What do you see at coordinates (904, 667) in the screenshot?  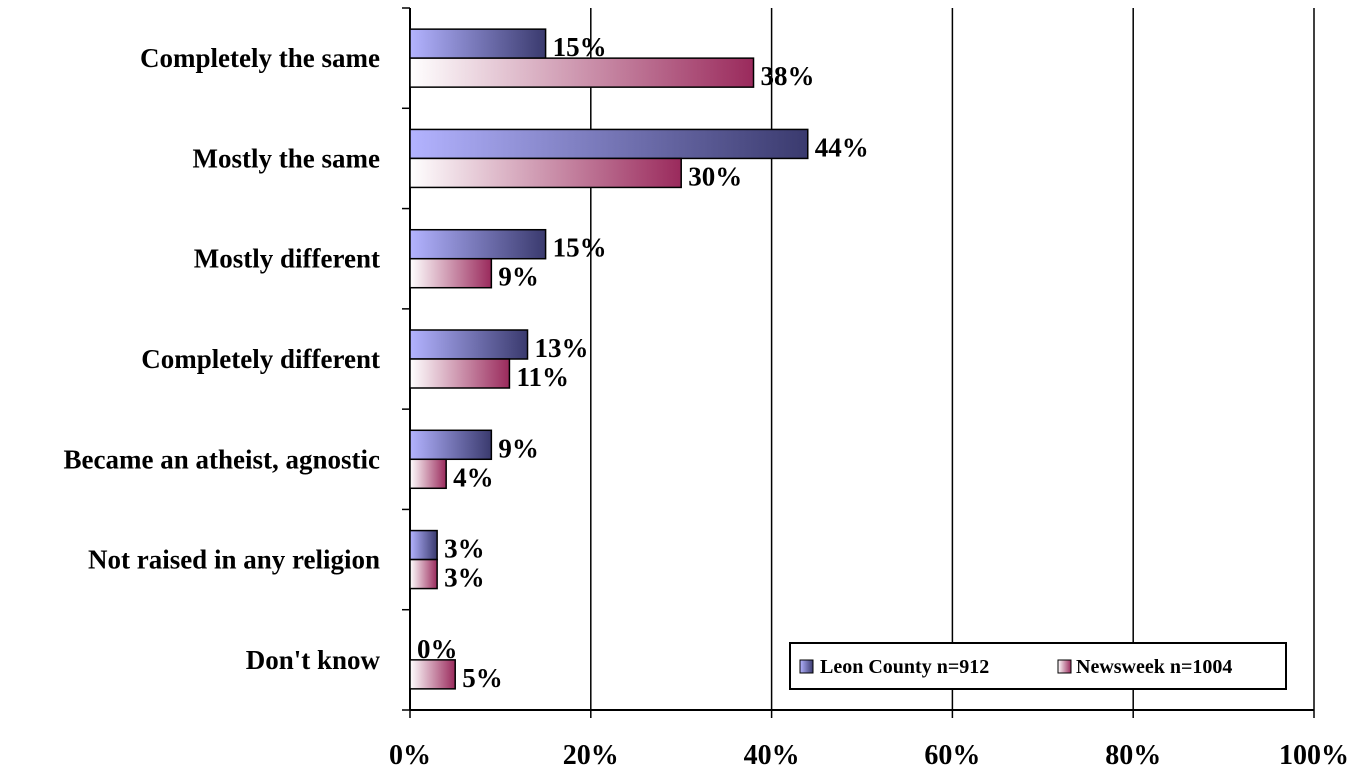 I see `legend-label-leon-county: Leon County n=912` at bounding box center [904, 667].